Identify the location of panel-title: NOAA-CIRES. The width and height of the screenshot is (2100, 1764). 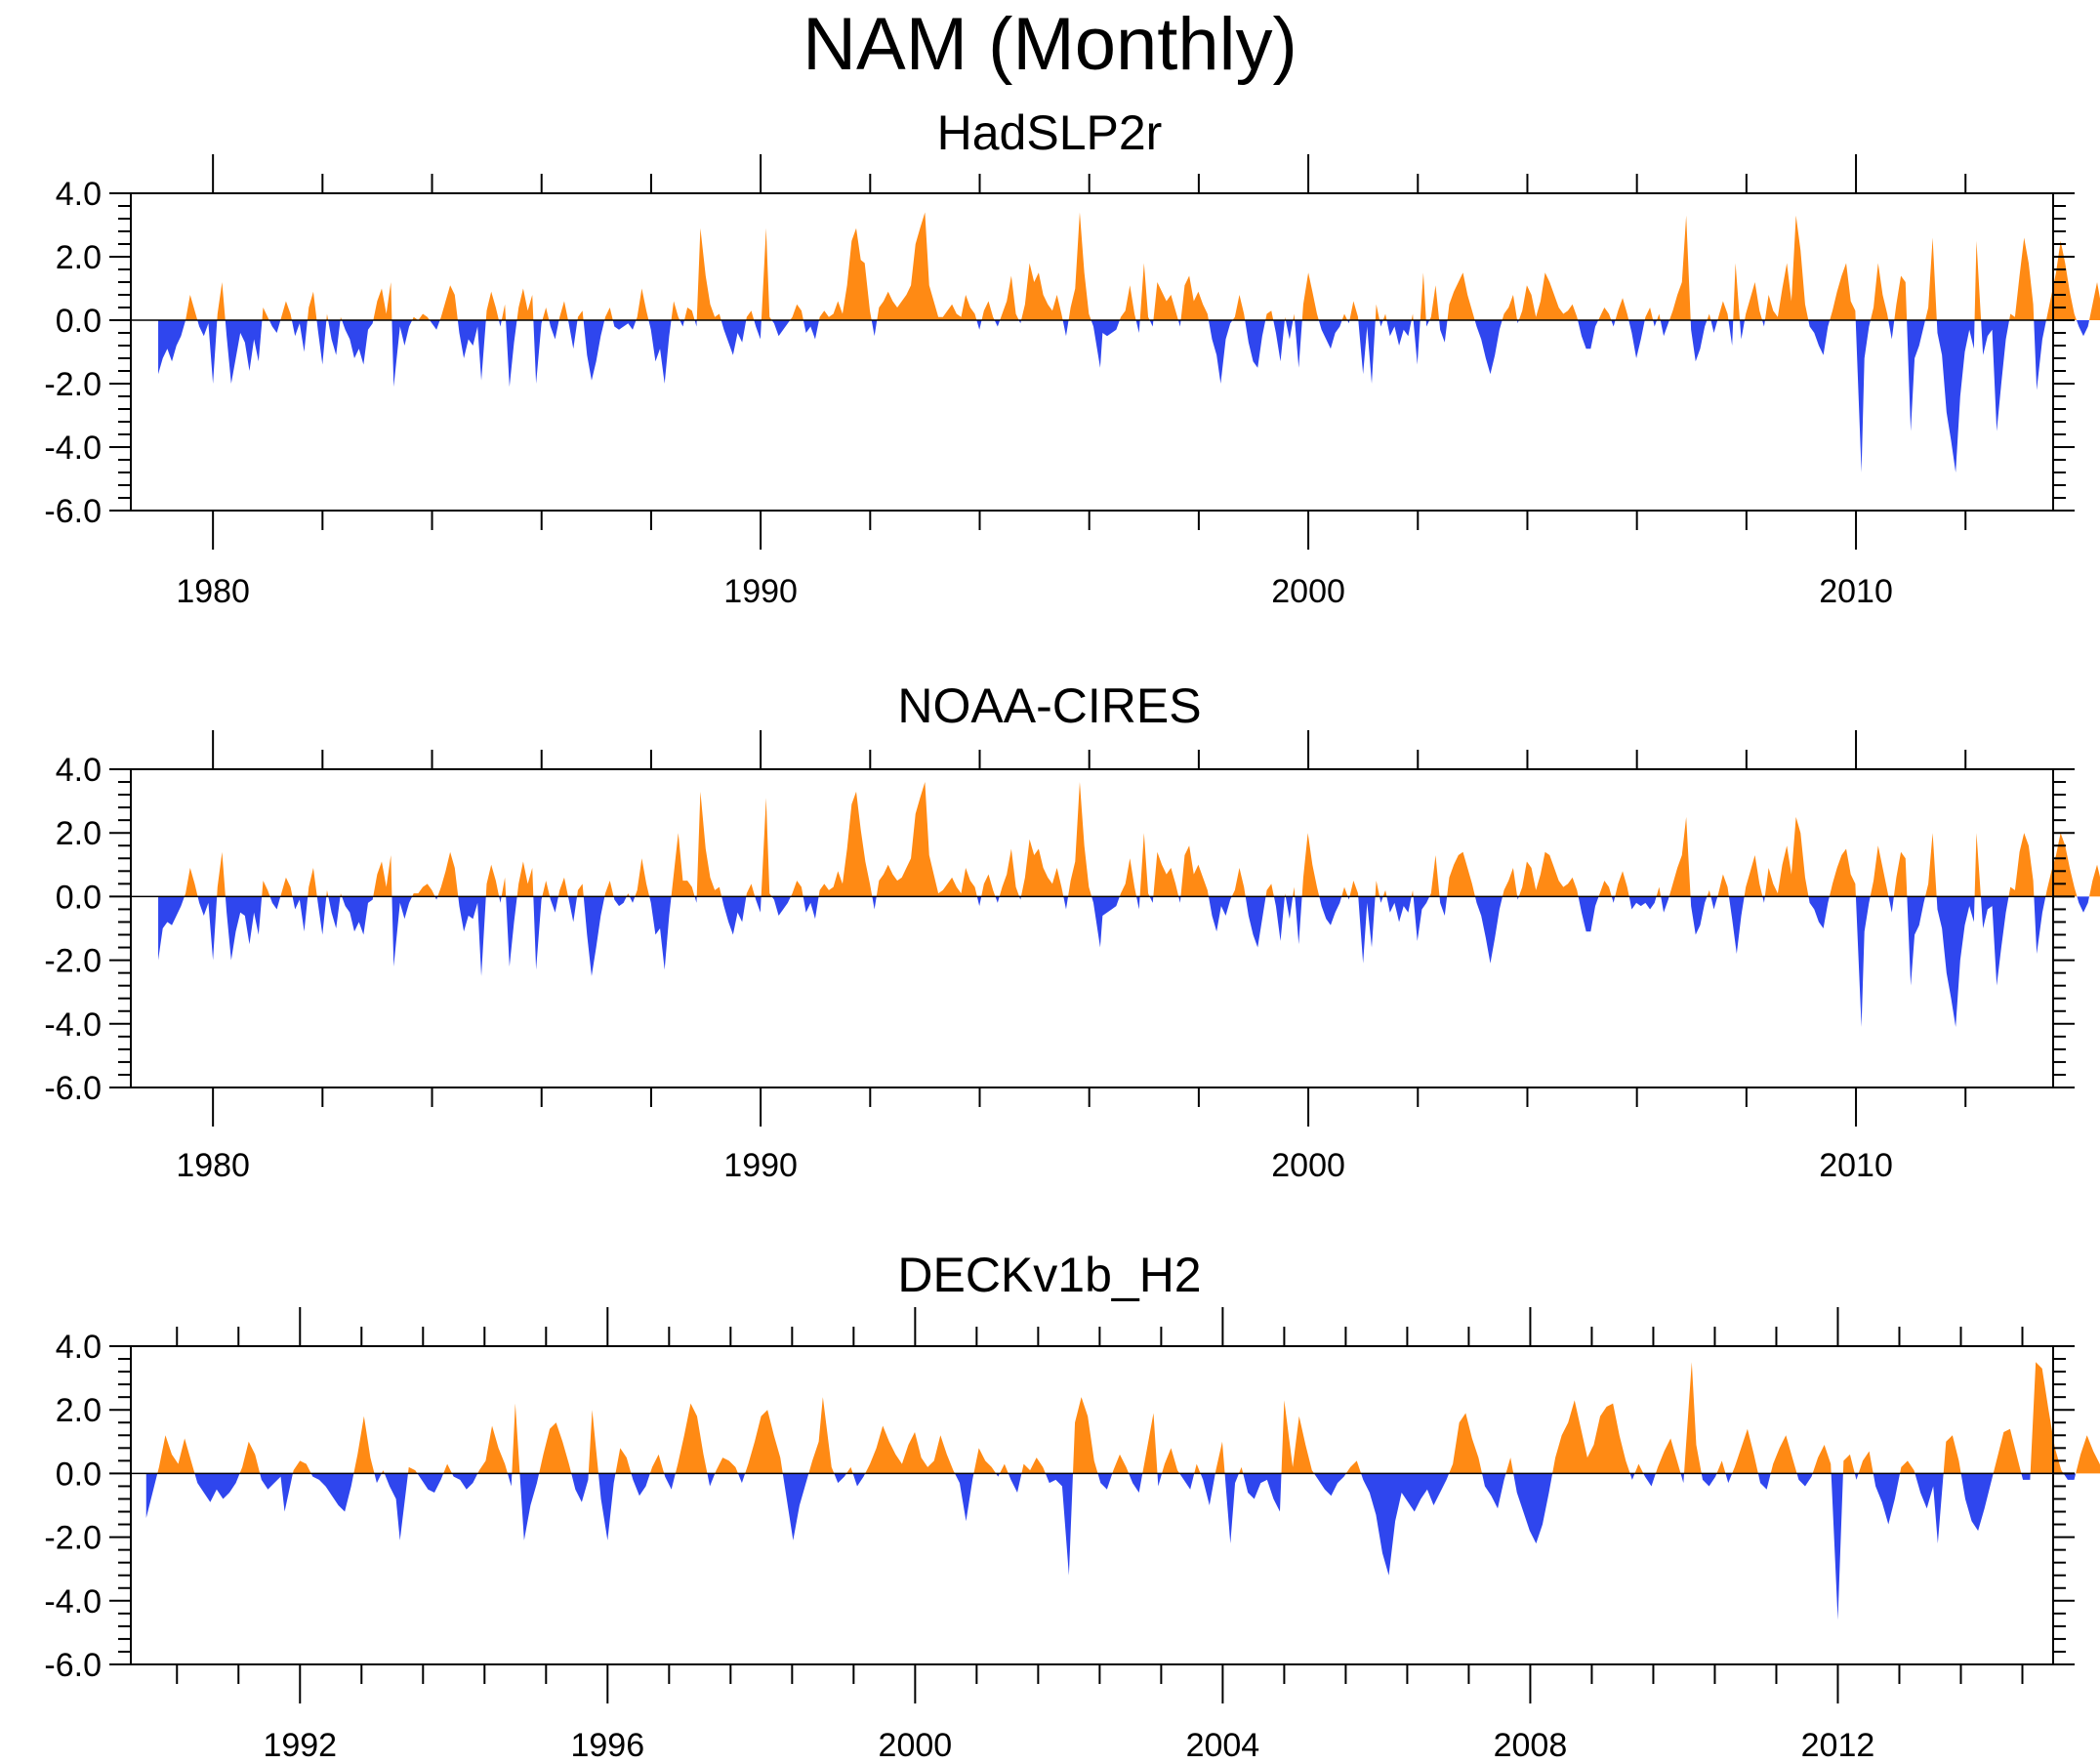
(1049, 705).